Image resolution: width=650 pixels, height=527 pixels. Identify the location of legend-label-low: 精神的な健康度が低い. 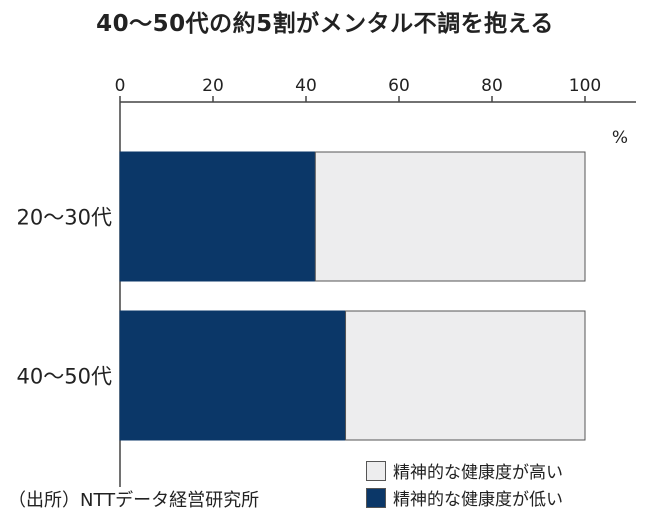
(478, 500).